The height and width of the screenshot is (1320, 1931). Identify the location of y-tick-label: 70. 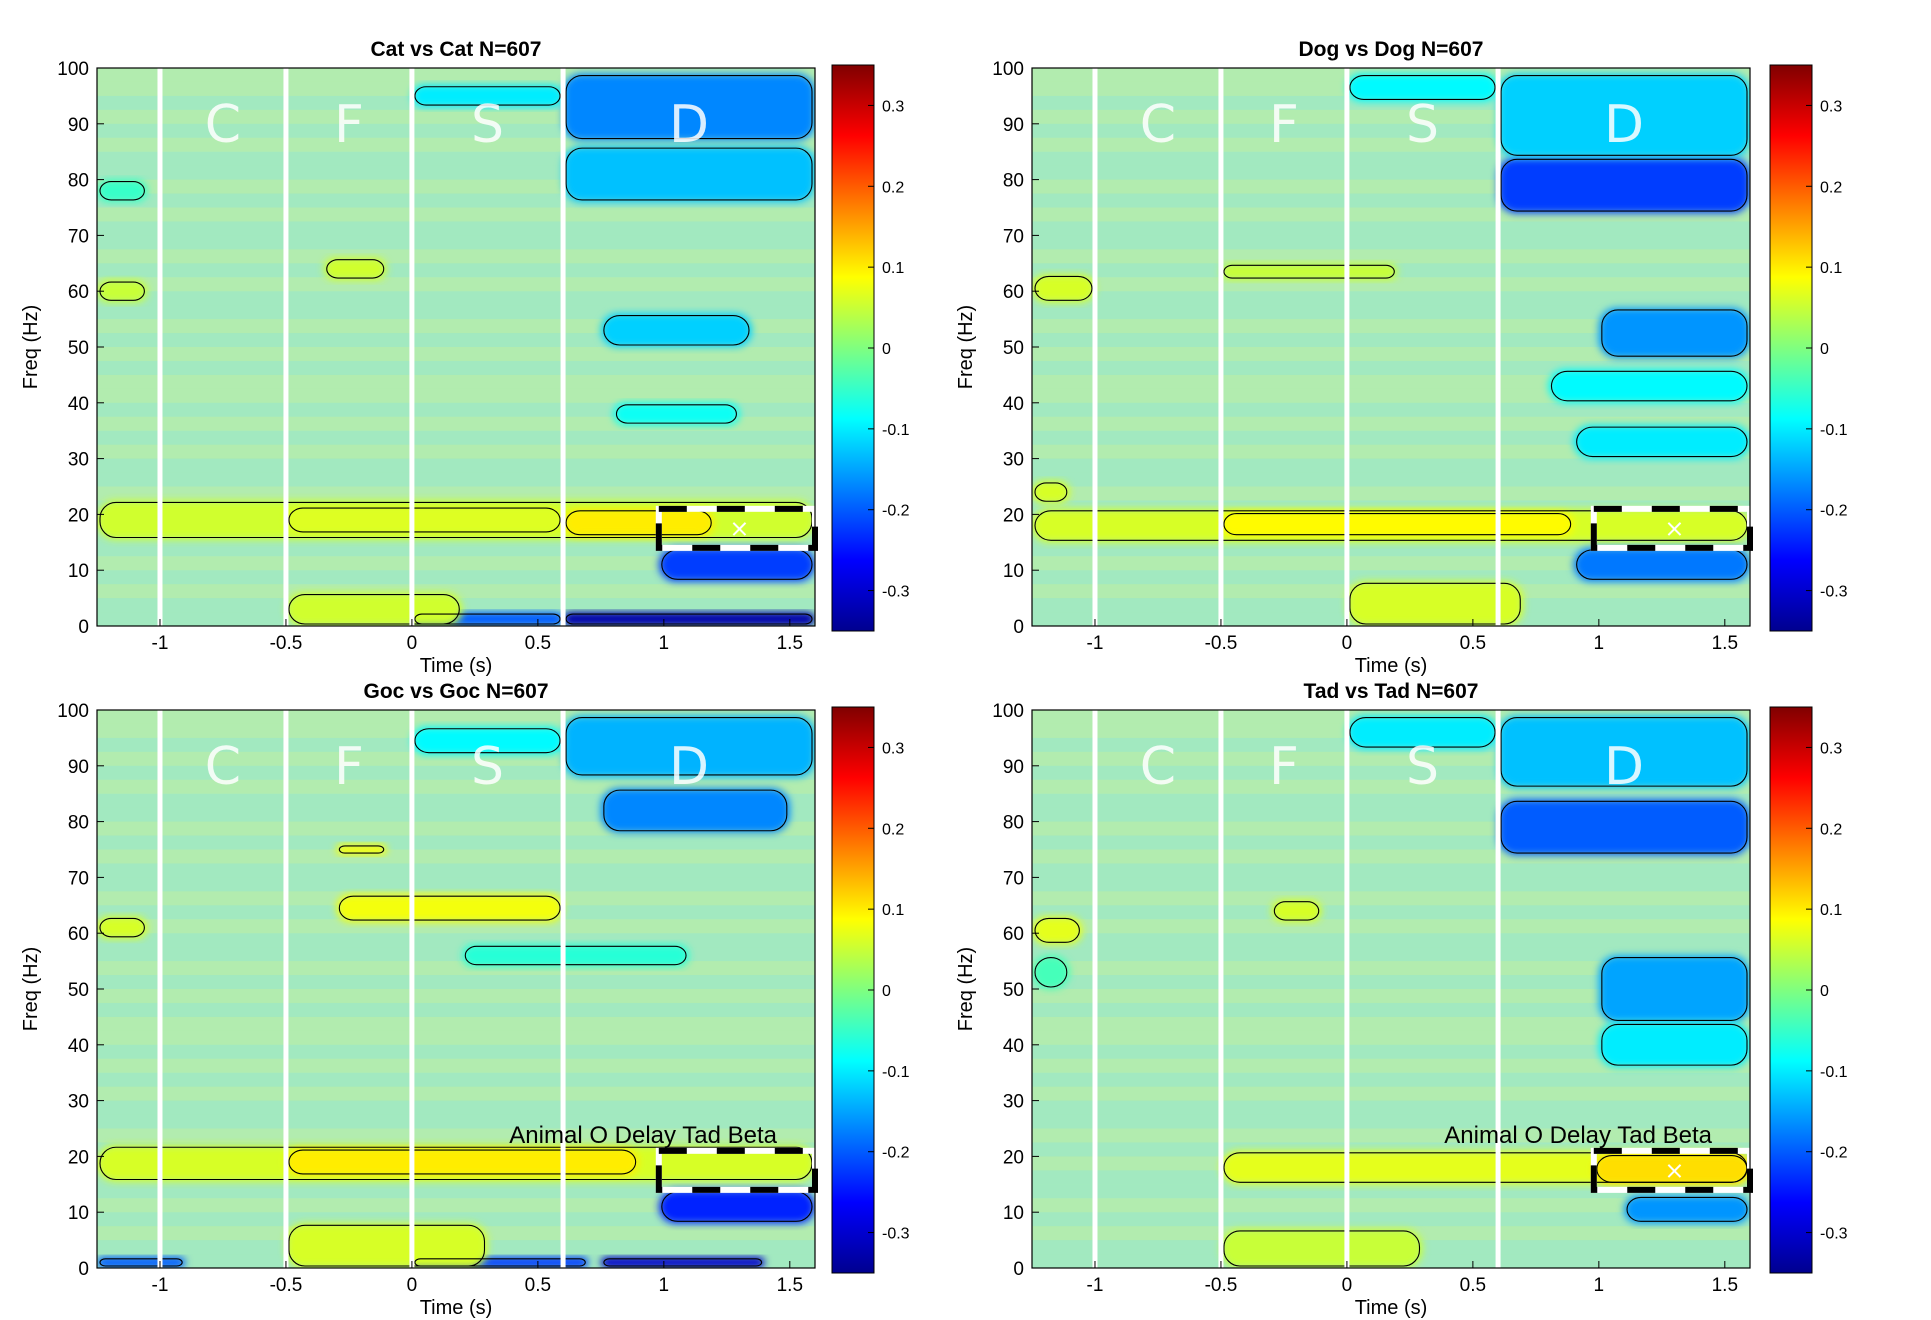
(78, 236).